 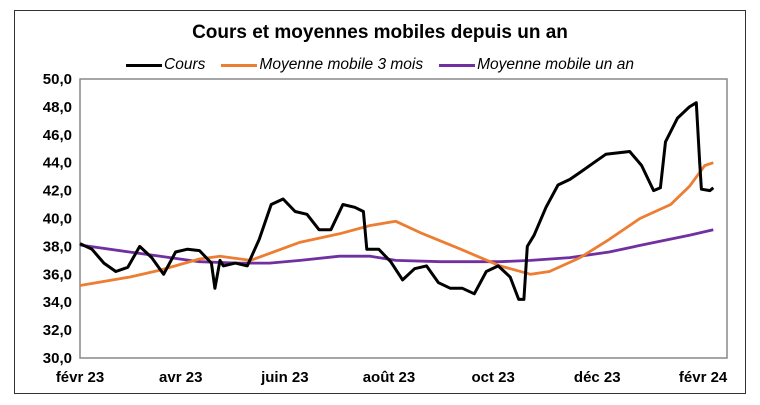 I want to click on y-tick-label: 30,0, so click(x=57, y=358).